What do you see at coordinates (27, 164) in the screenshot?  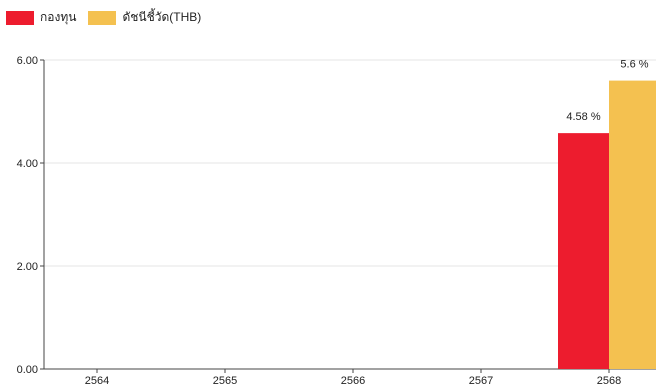 I see `y-tick-label: 4.00` at bounding box center [27, 164].